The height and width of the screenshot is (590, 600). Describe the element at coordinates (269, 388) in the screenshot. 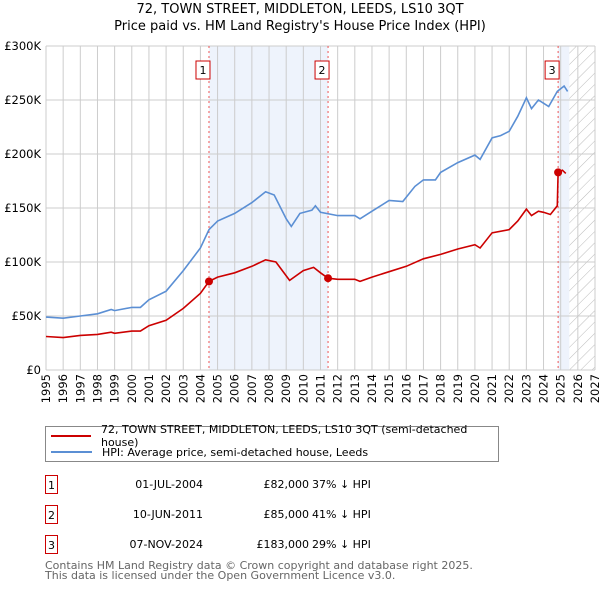

I see `x-tick-label: 2008` at that location.